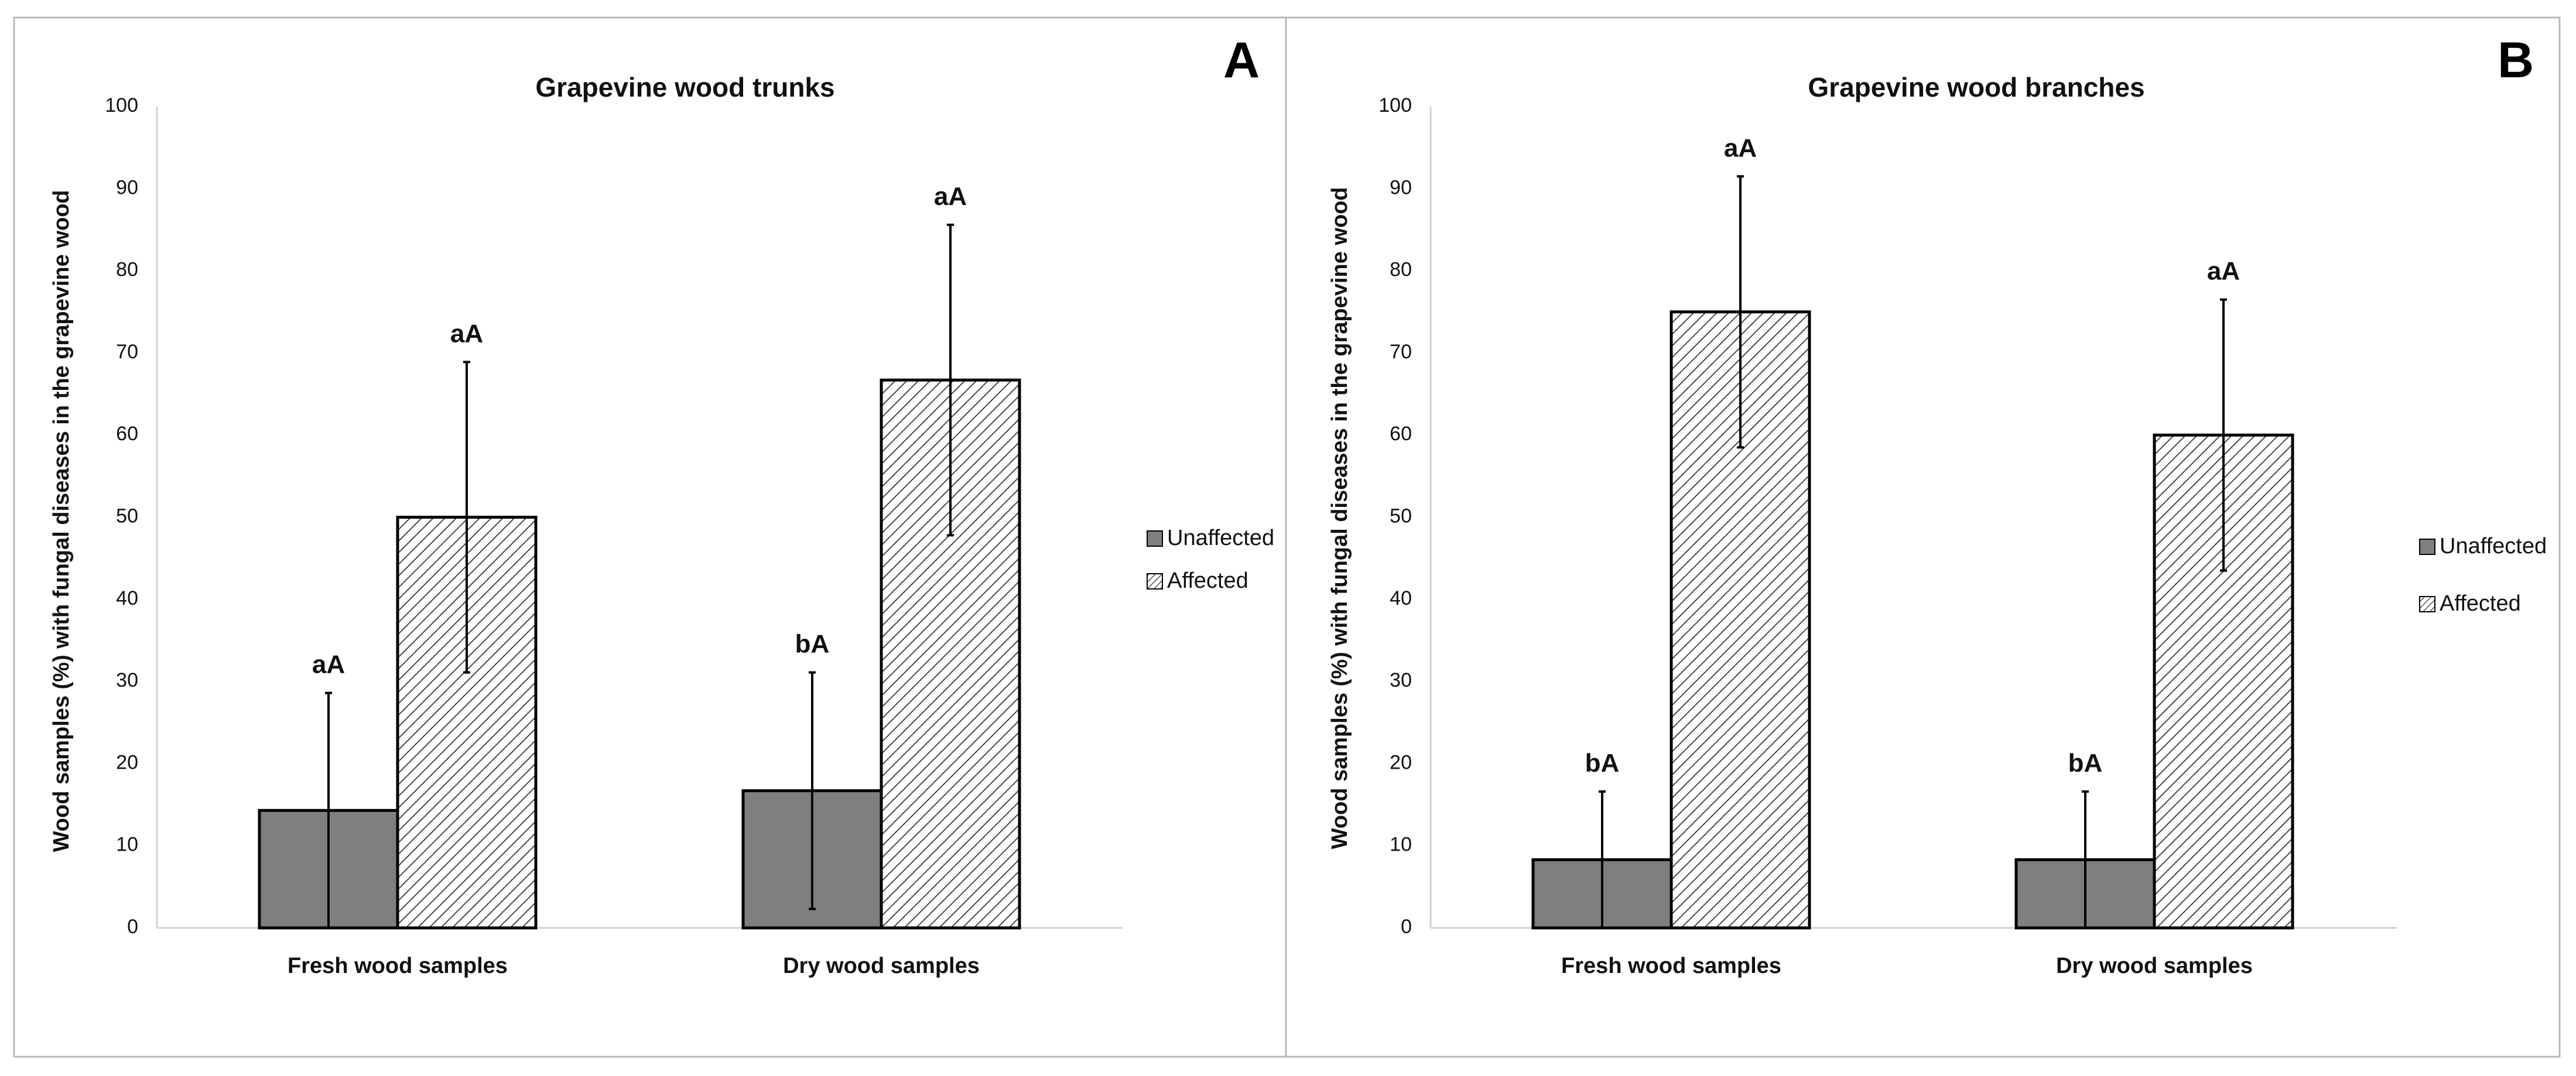 The width and height of the screenshot is (2576, 1076). What do you see at coordinates (1155, 538) in the screenshot?
I see `legend-a-unaffected-swatch` at bounding box center [1155, 538].